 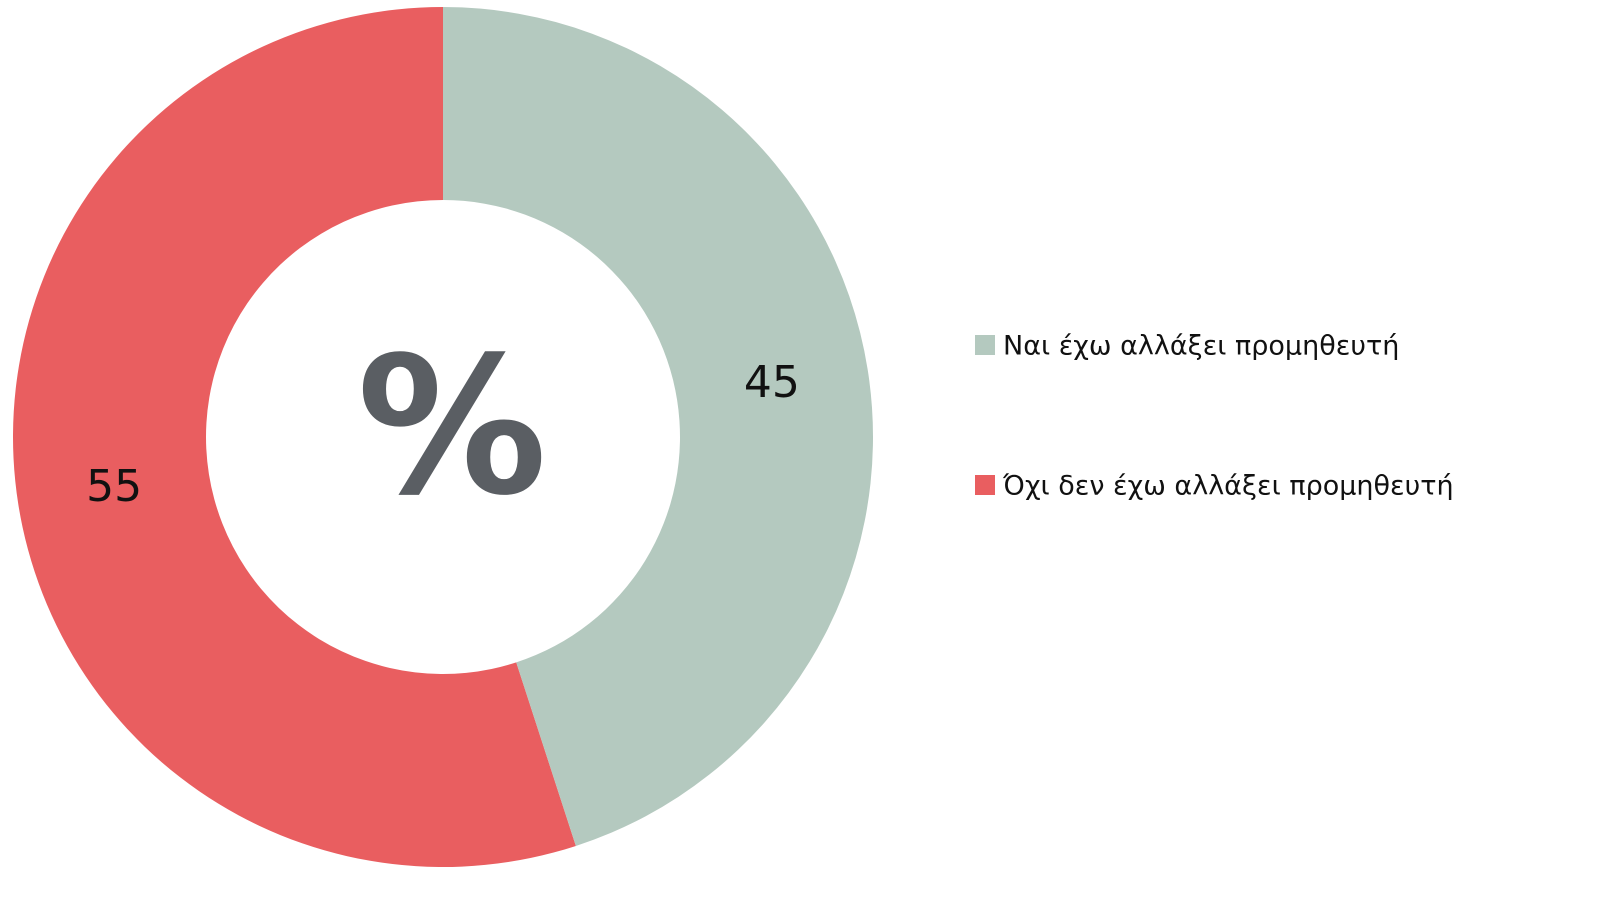 I want to click on data-label: 45, so click(x=772, y=382).